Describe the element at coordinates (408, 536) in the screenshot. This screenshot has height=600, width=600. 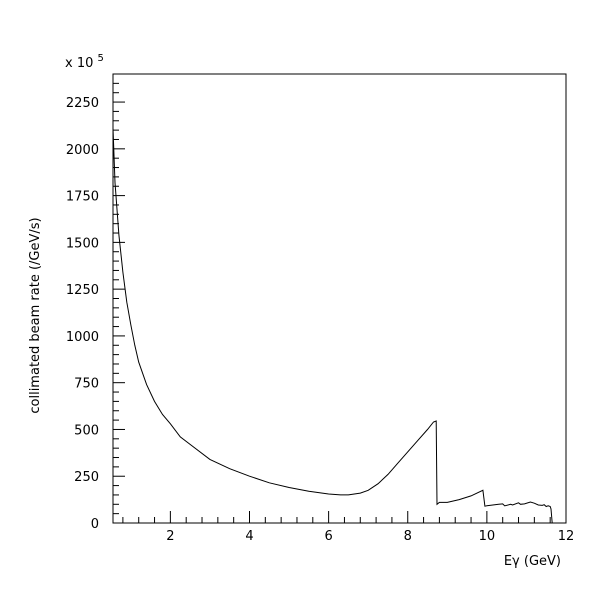
I see `x-tick-label: 8` at that location.